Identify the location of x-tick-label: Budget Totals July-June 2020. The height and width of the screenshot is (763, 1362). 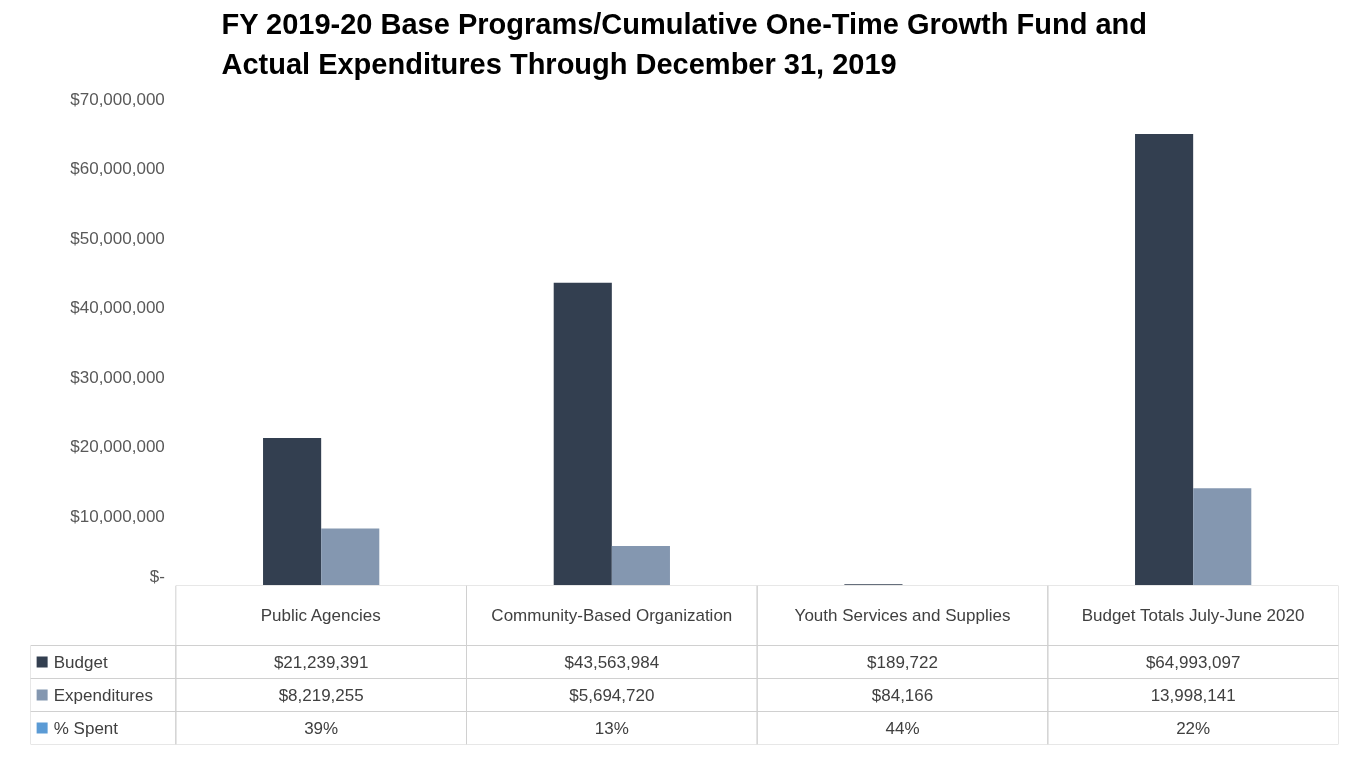
(1193, 615).